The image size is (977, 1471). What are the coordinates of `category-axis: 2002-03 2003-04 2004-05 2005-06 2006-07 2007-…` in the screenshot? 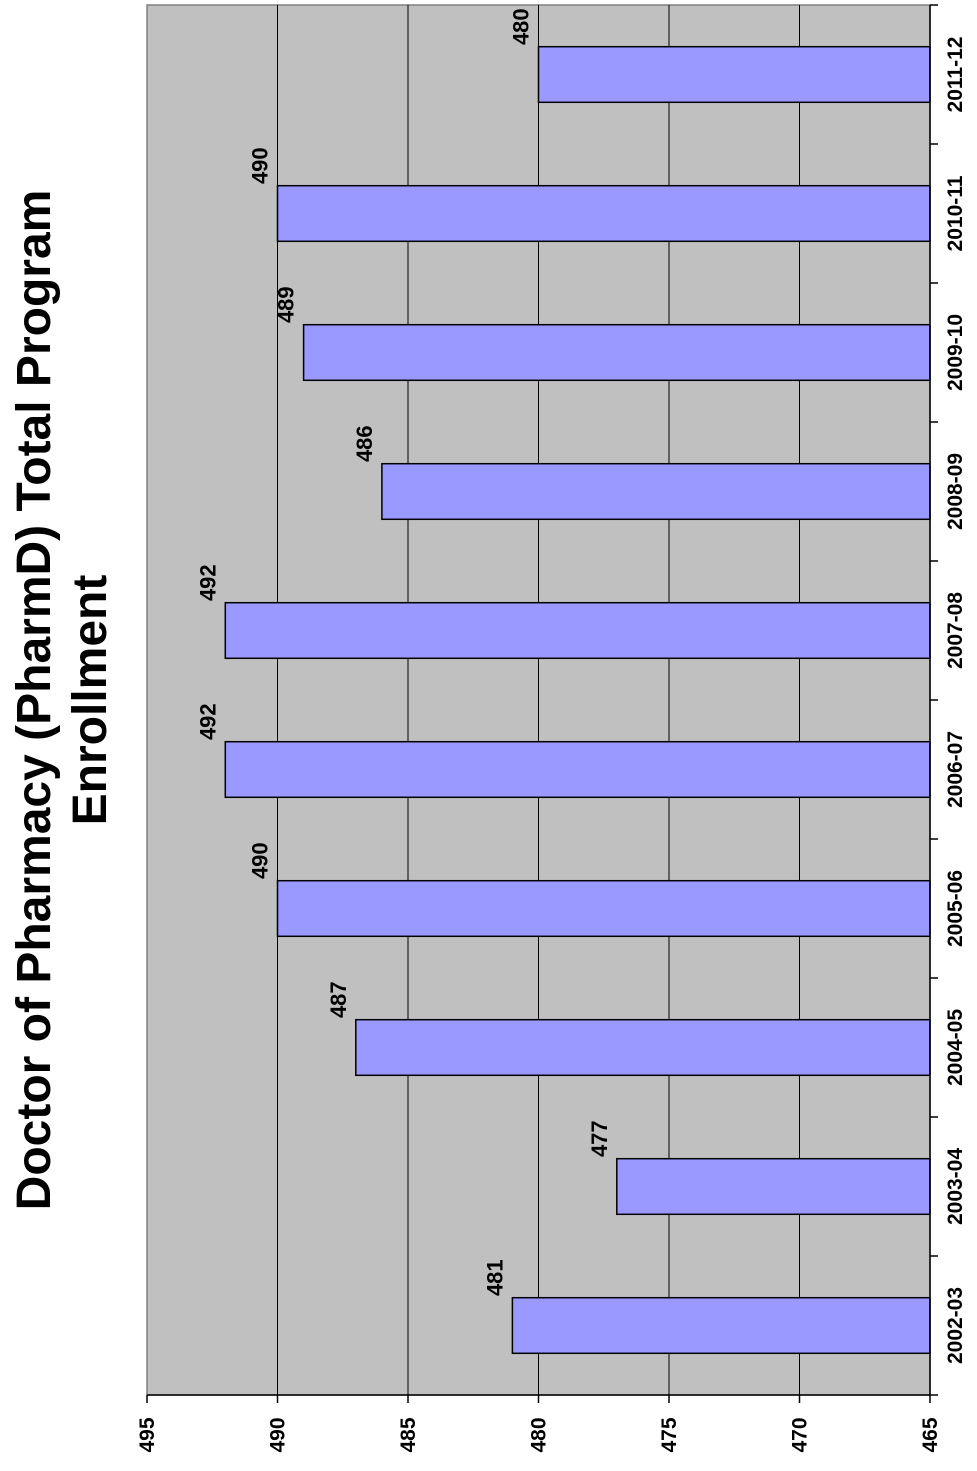 It's located at (948, 700).